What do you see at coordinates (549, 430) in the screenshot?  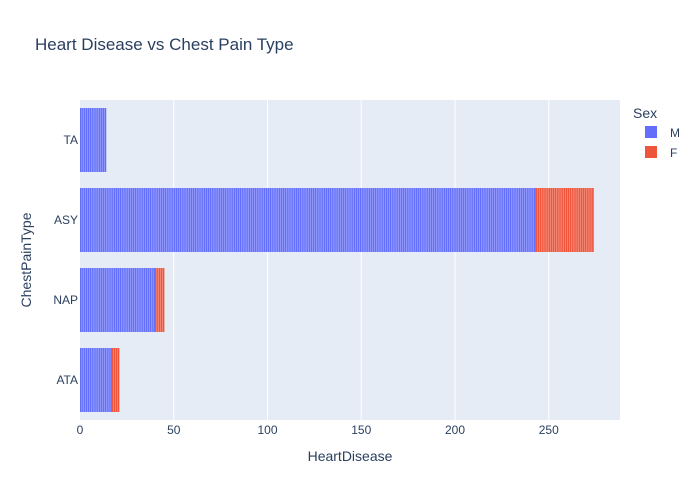 I see `x-tick-label: 250` at bounding box center [549, 430].